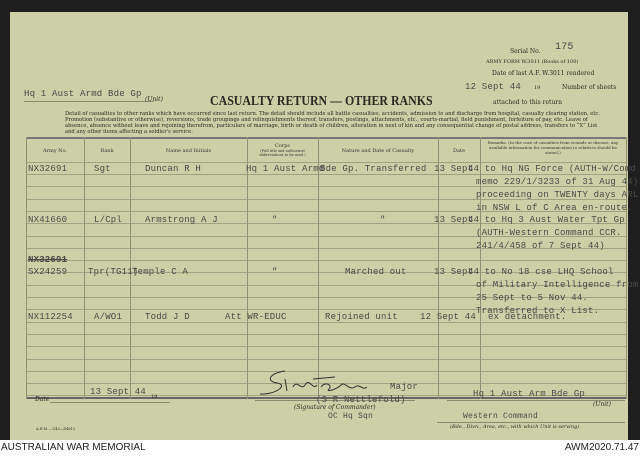  What do you see at coordinates (528, 102) in the screenshot?
I see `attached-label: attached to this return` at bounding box center [528, 102].